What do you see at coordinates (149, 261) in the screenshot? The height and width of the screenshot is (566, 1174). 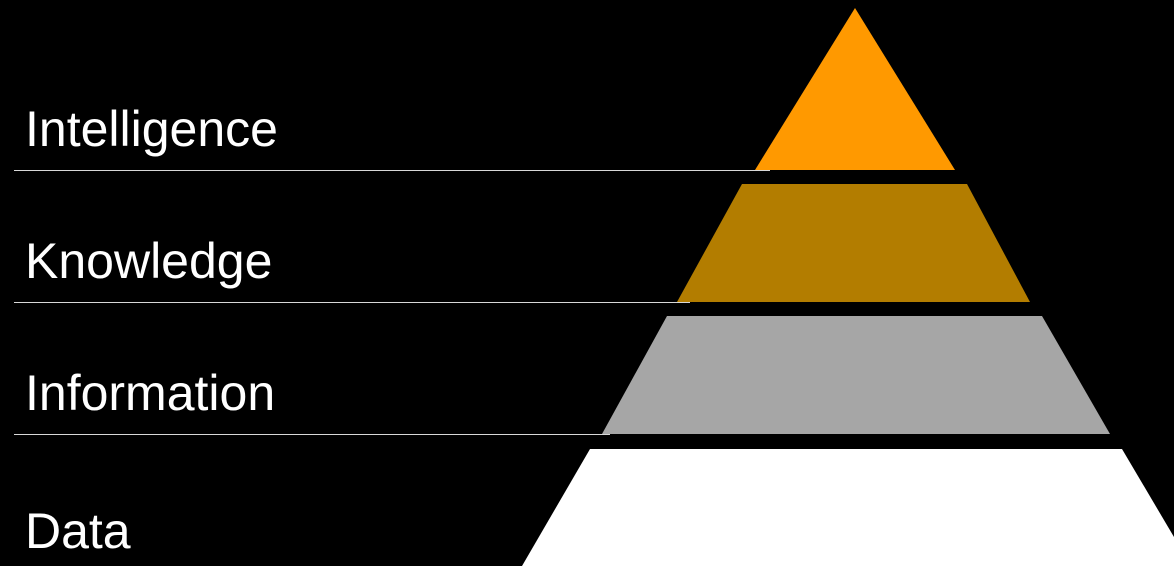 I see `level-label-knowledge: Knowledge` at bounding box center [149, 261].